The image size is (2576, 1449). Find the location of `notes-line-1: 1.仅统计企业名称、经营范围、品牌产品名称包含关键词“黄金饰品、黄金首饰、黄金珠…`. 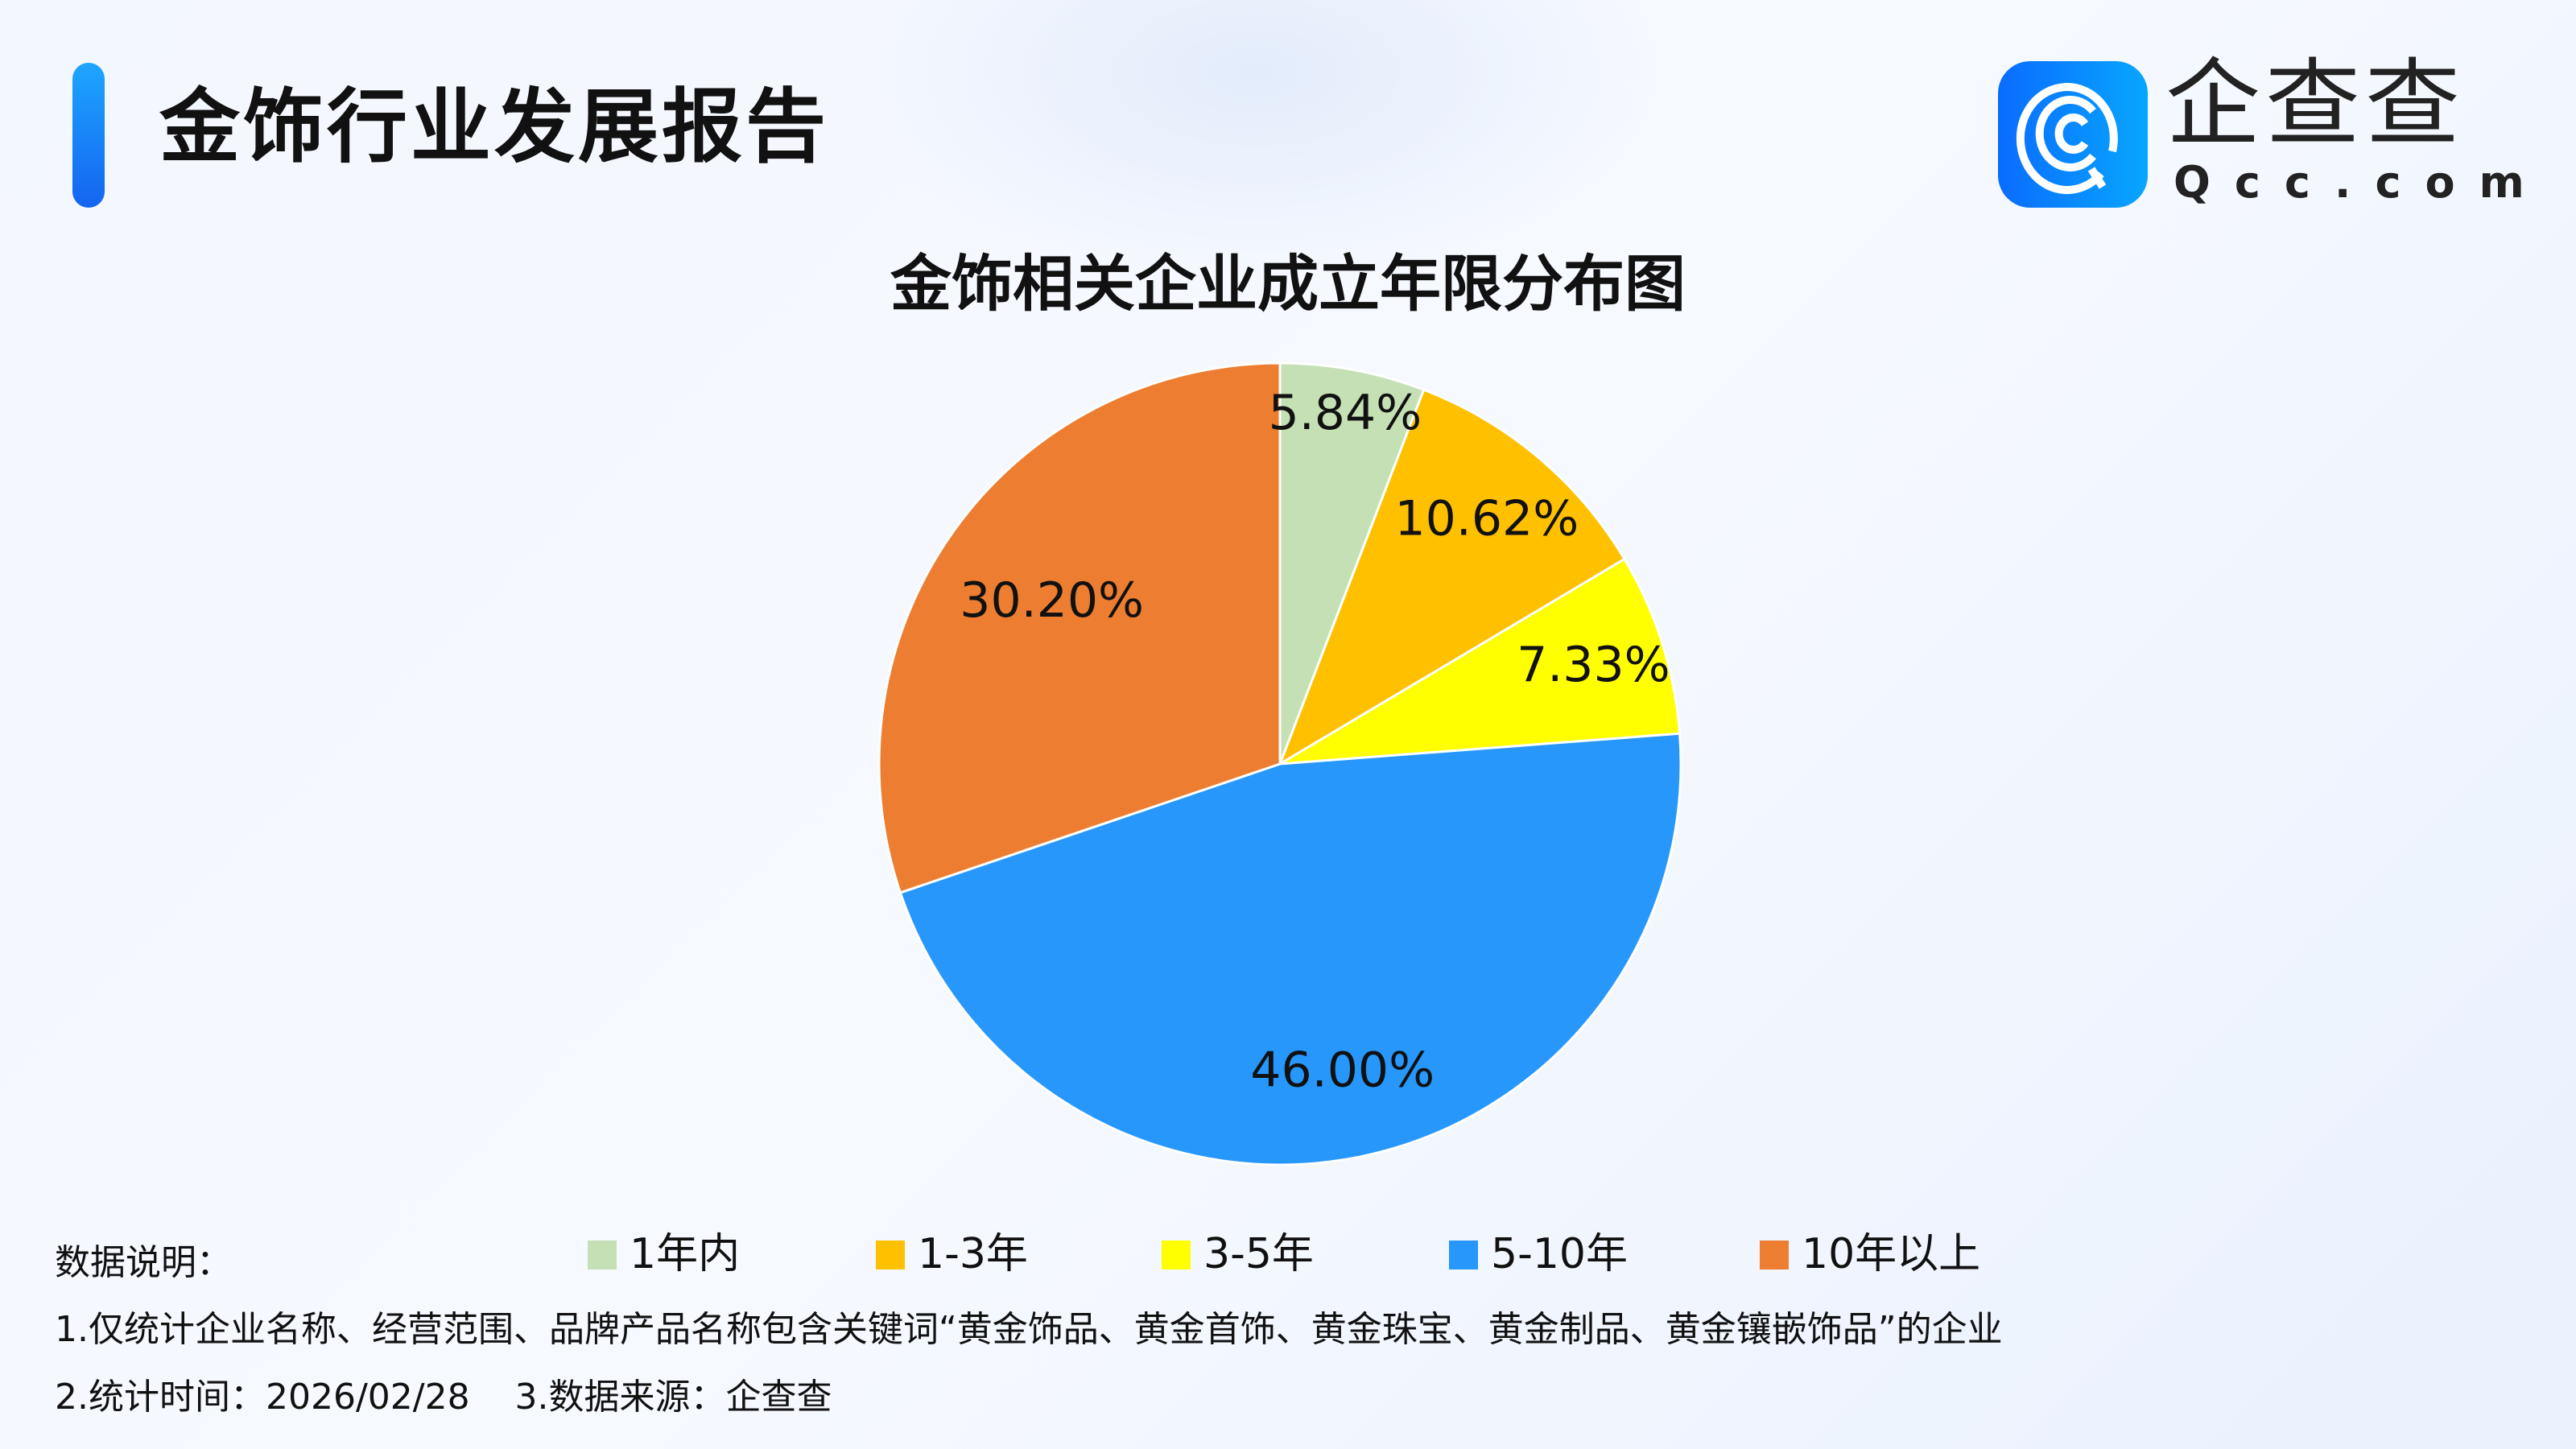

notes-line-1: 1.仅统计企业名称、经营范围、品牌产品名称包含关键词“黄金饰品、黄金首饰、黄金珠… is located at coordinates (1029, 1329).